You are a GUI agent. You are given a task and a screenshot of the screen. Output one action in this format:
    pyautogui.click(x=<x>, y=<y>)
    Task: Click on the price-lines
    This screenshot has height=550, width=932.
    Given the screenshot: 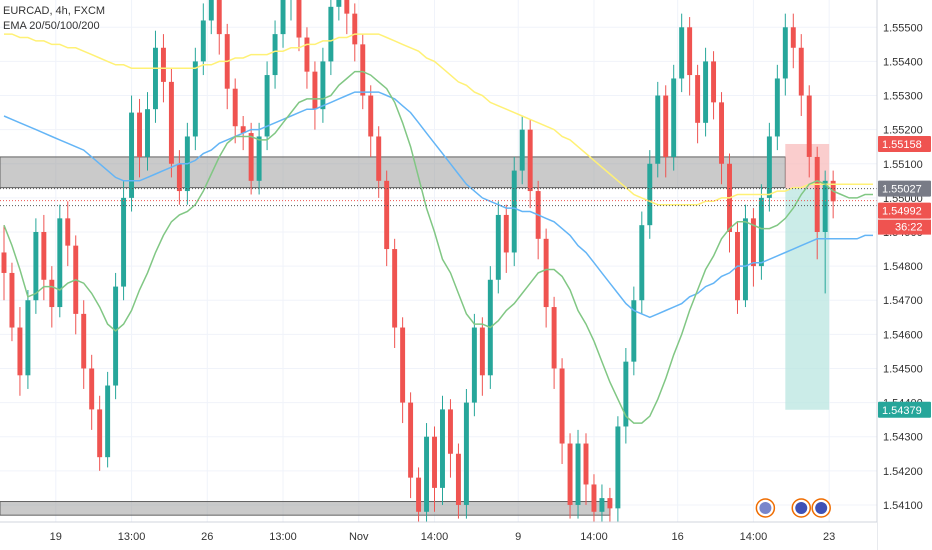 What is the action you would take?
    pyautogui.click(x=438, y=197)
    